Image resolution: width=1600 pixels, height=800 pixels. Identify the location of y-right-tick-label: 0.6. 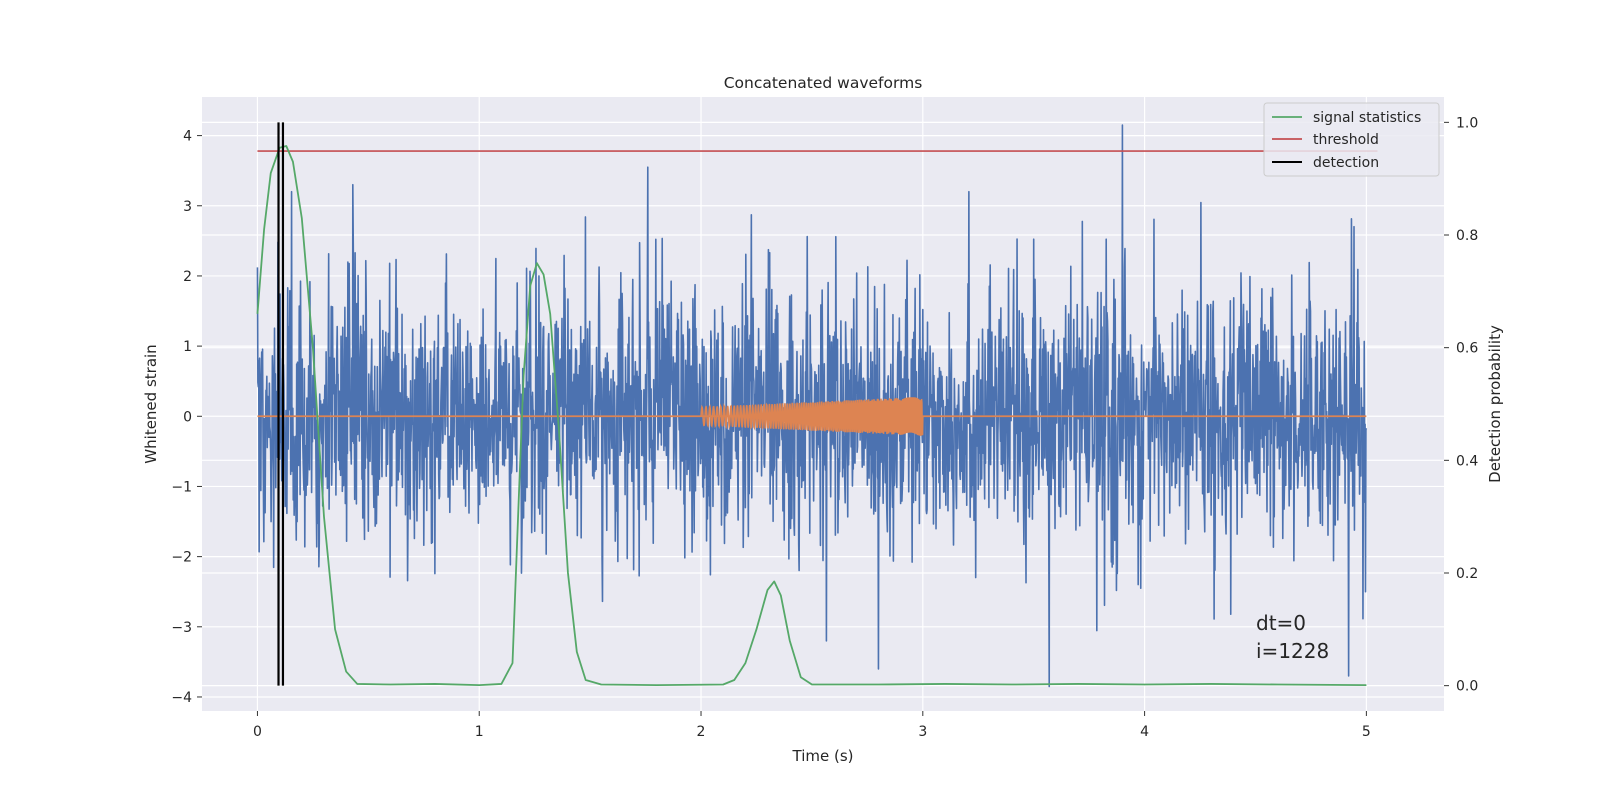
(1467, 349).